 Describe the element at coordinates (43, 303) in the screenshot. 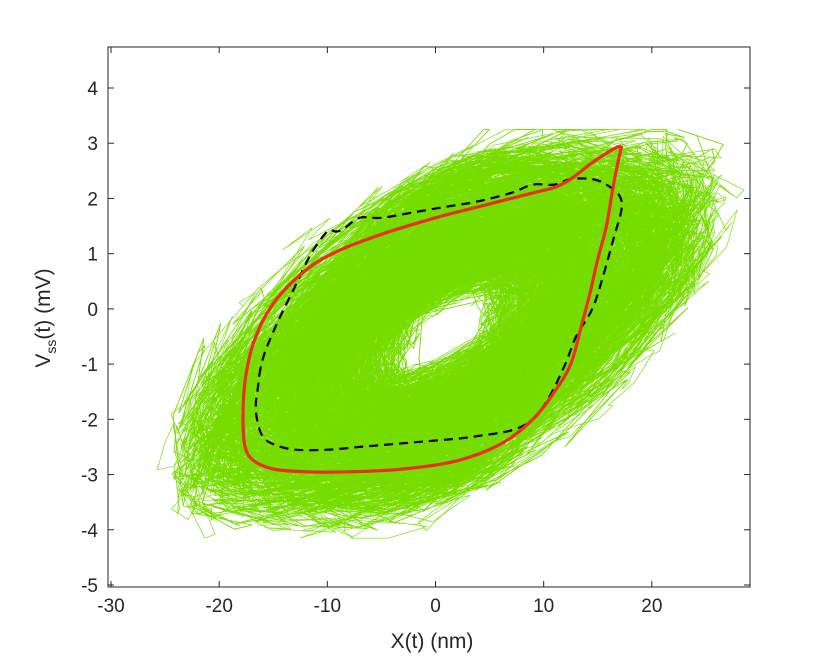

I see `y-axis-label-rest: (t) (mV)` at that location.